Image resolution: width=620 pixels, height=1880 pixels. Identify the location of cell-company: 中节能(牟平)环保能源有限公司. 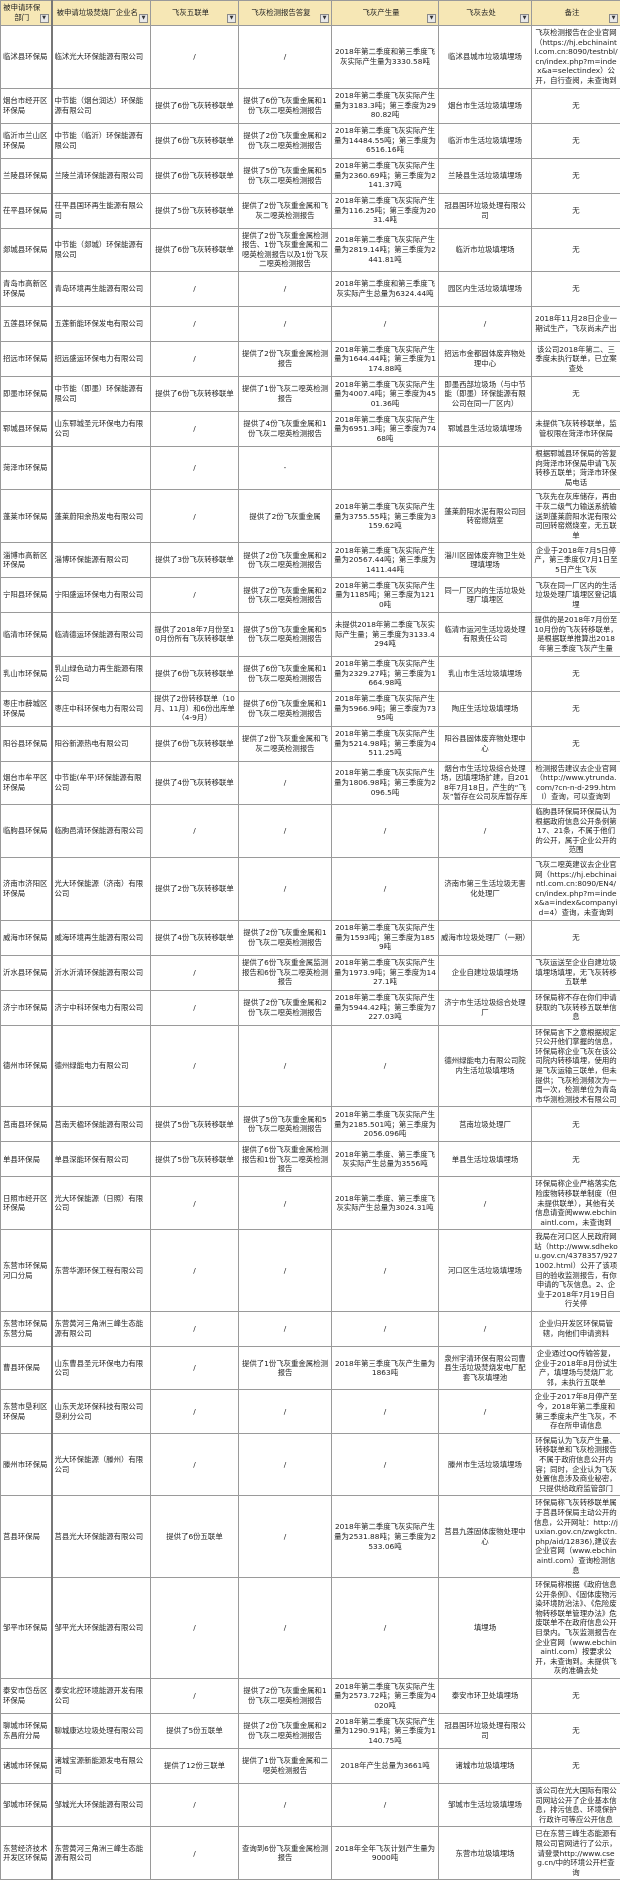
(101, 782).